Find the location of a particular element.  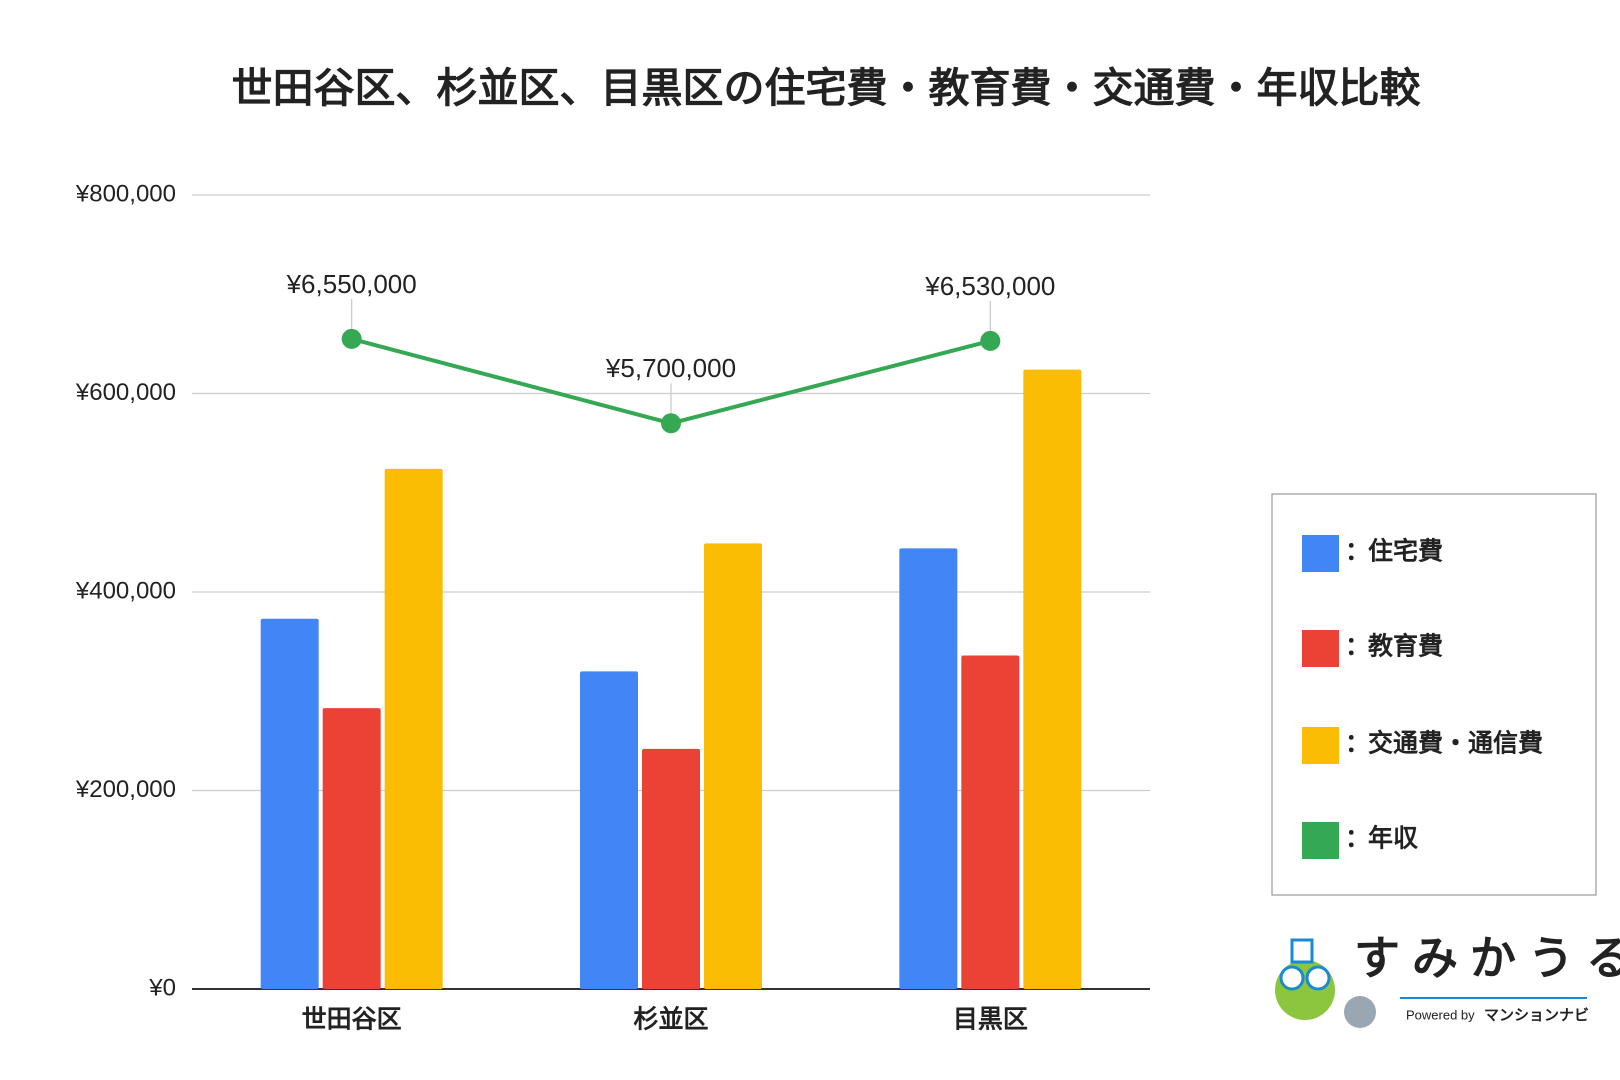

logo-tagline: Powered by is located at coordinates (1440, 1014).